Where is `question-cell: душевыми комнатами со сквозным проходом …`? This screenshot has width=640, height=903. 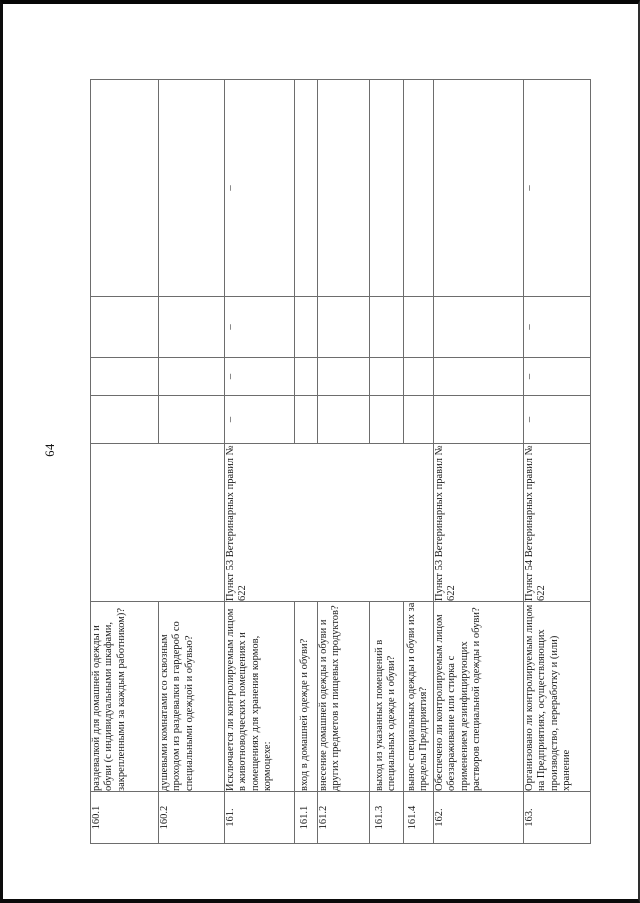 question-cell: душевыми комнатами со сквозным проходом … is located at coordinates (191, 696).